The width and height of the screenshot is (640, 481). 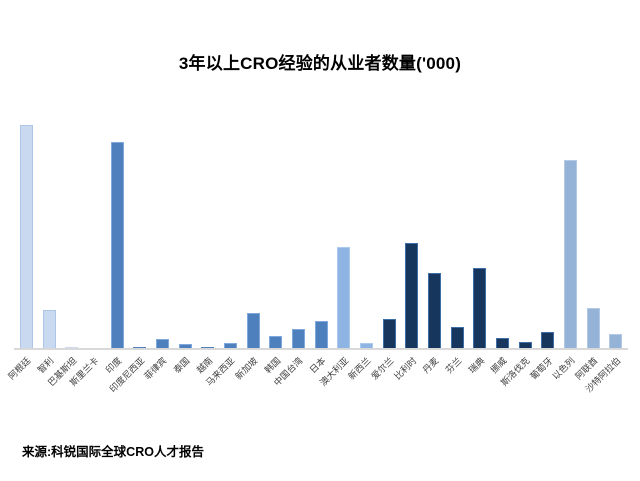 I want to click on source-note: 来源:科锐国际全球CRO人才报告, so click(x=113, y=452).